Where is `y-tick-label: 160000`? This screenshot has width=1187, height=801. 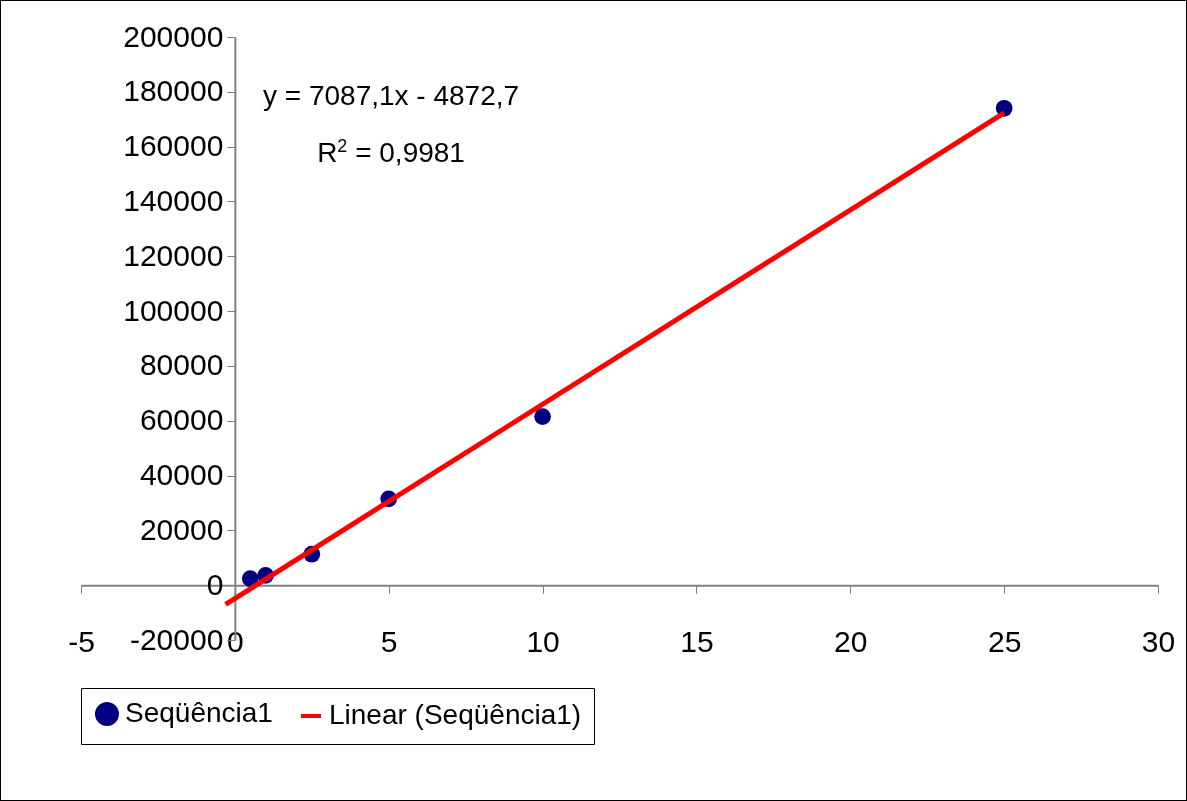
y-tick-label: 160000 is located at coordinates (173, 146).